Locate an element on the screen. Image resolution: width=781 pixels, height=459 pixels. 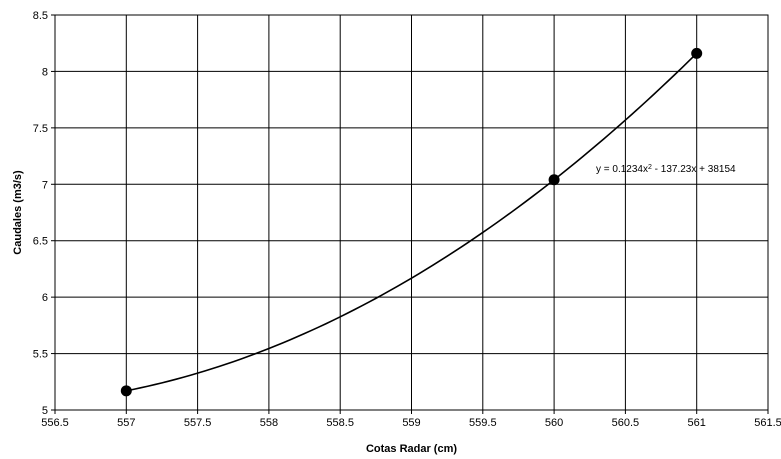
trendline-equation-tail: - 137.23x + 38154 is located at coordinates (694, 169).